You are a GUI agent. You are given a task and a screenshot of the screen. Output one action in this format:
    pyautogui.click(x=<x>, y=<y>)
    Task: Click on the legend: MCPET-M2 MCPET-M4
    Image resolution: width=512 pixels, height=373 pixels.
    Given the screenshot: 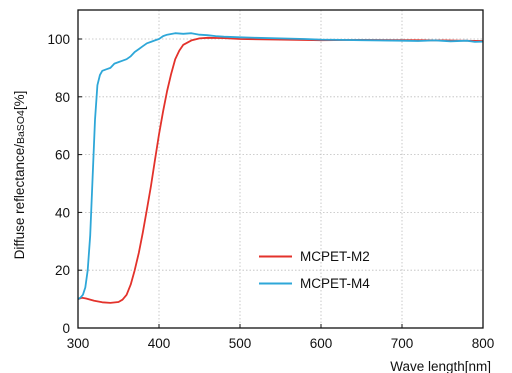 What is the action you would take?
    pyautogui.click(x=314, y=270)
    